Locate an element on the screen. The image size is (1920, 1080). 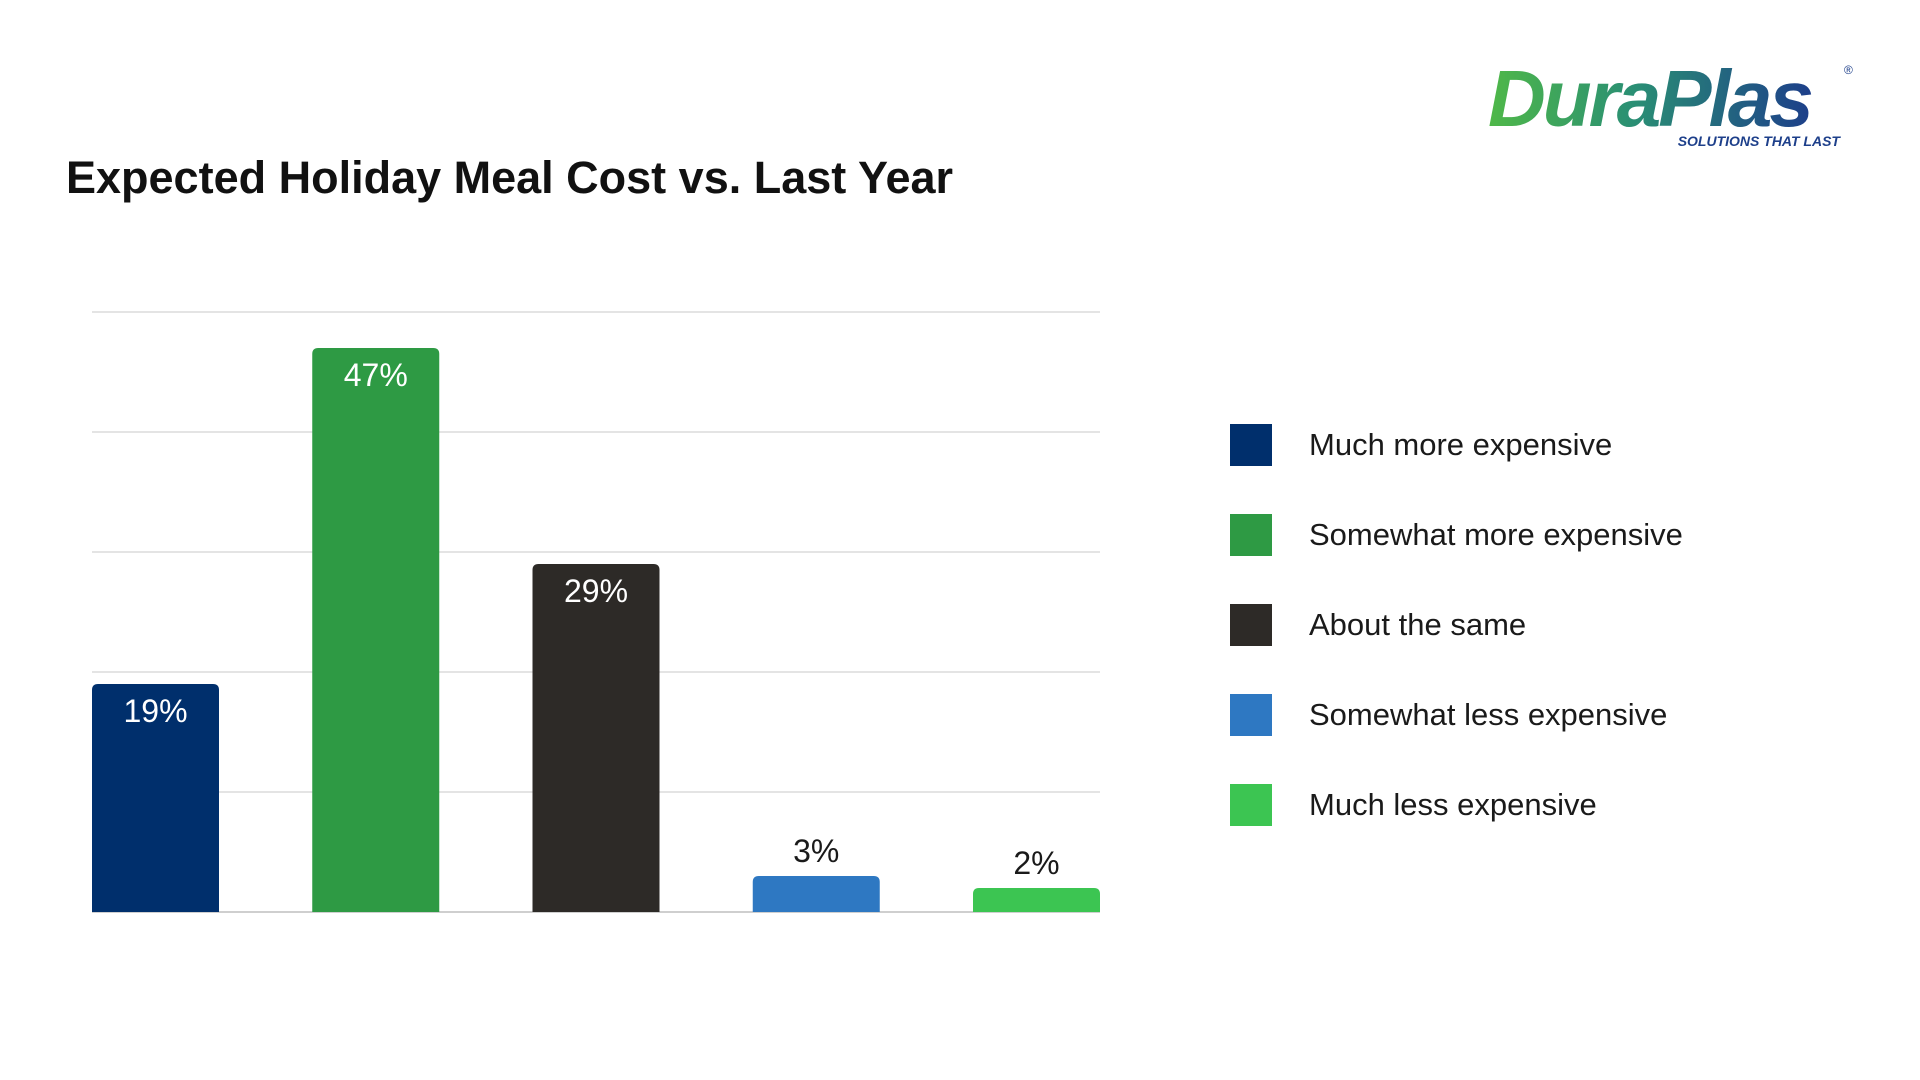
duraplas-logo-graphic: DuraPlas ® SOLUTIONS THAT LAST is located at coordinates (1670, 101).